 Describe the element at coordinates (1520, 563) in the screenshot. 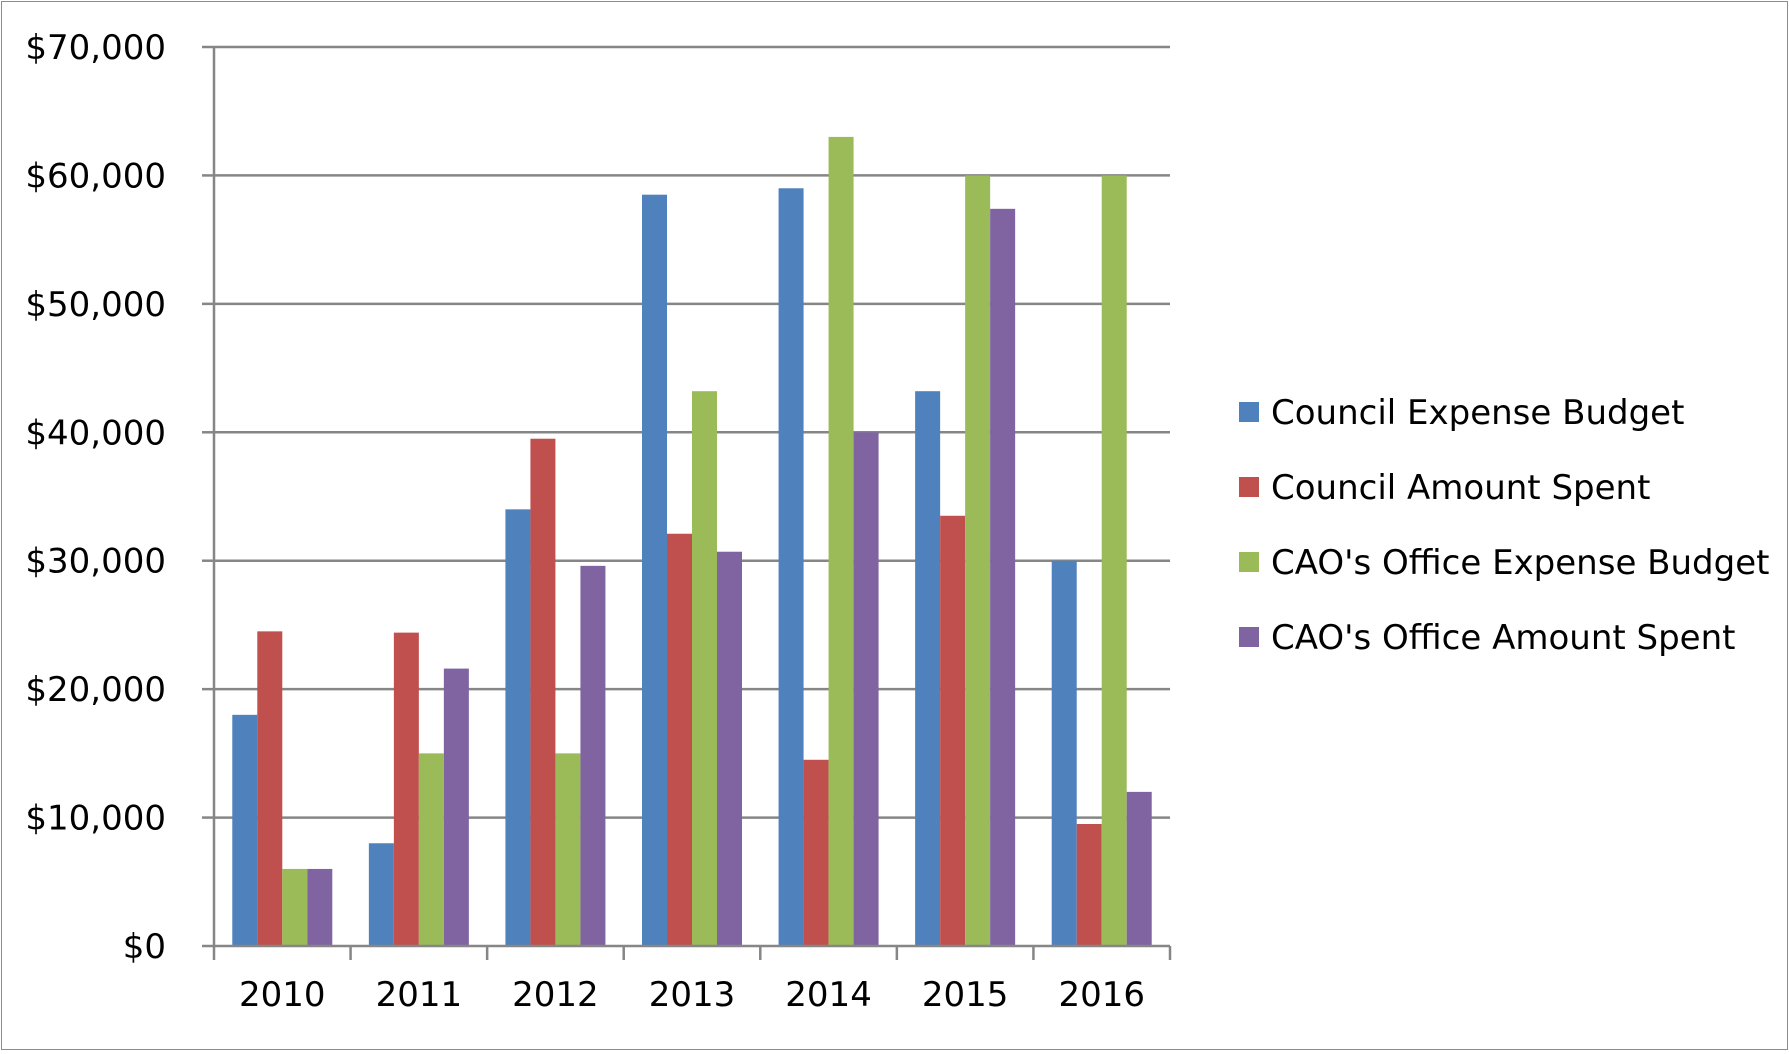

I see `legend-label: CAO's Office Expense Budget` at that location.